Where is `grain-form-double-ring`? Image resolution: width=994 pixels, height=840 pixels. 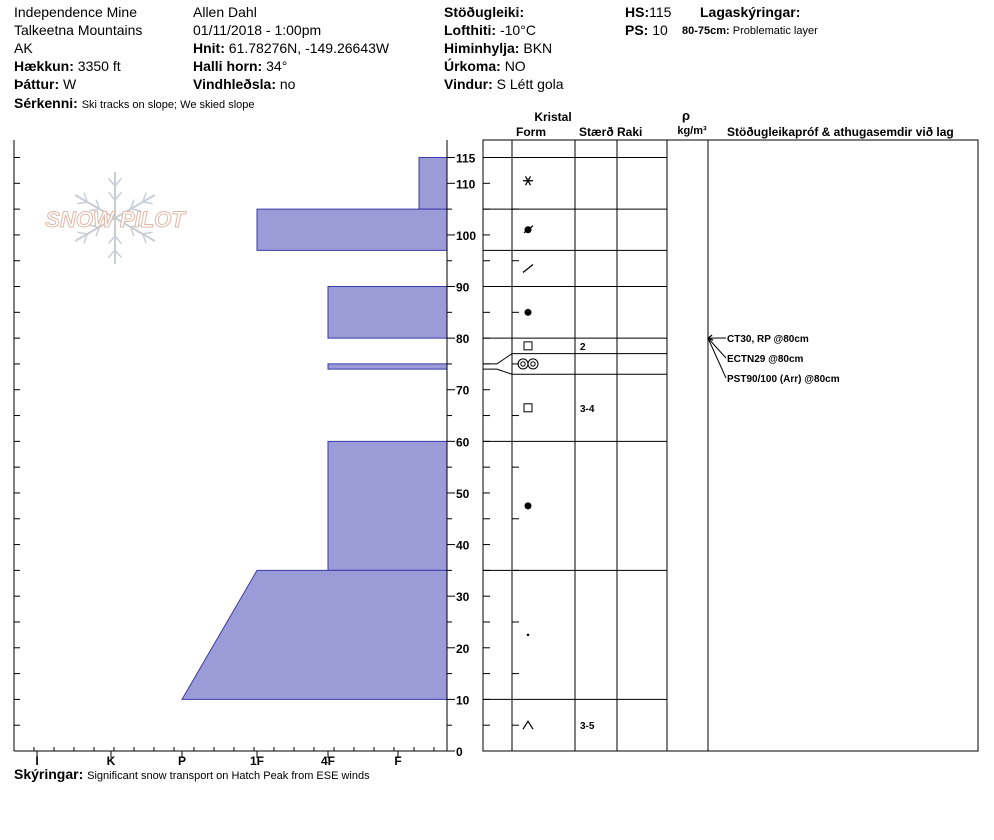
grain-form-double-ring is located at coordinates (528, 364).